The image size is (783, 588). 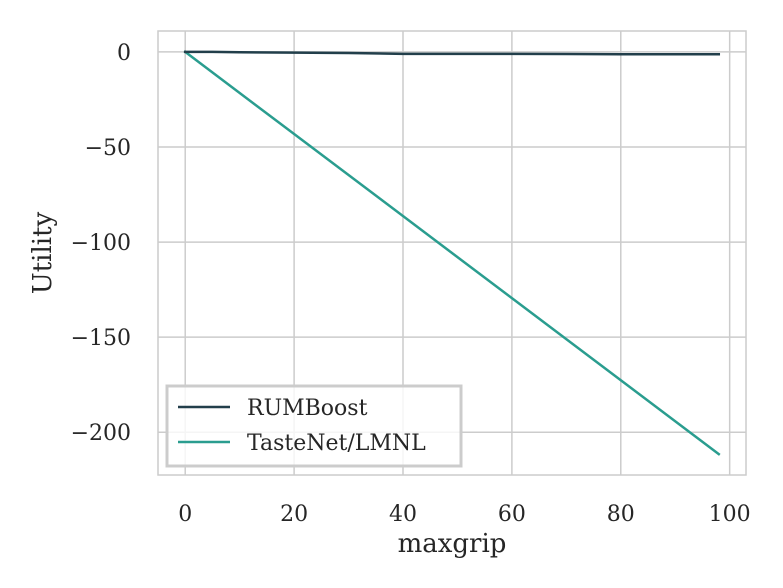 I want to click on y-axis-label: Utility, so click(x=43, y=252).